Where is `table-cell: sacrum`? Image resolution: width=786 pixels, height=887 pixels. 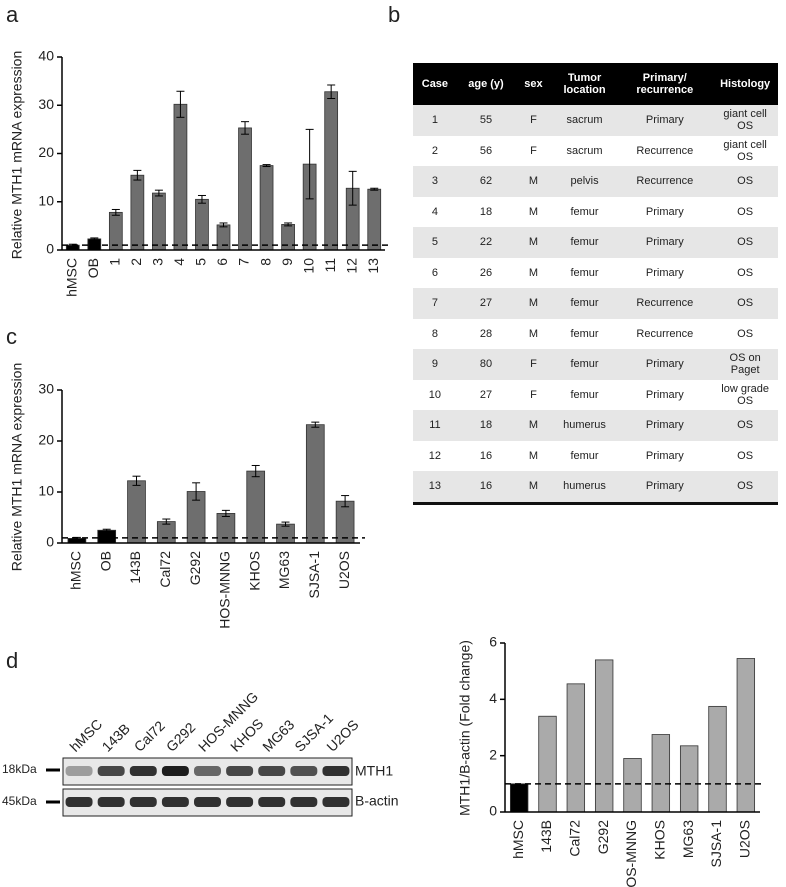 table-cell: sacrum is located at coordinates (584, 150).